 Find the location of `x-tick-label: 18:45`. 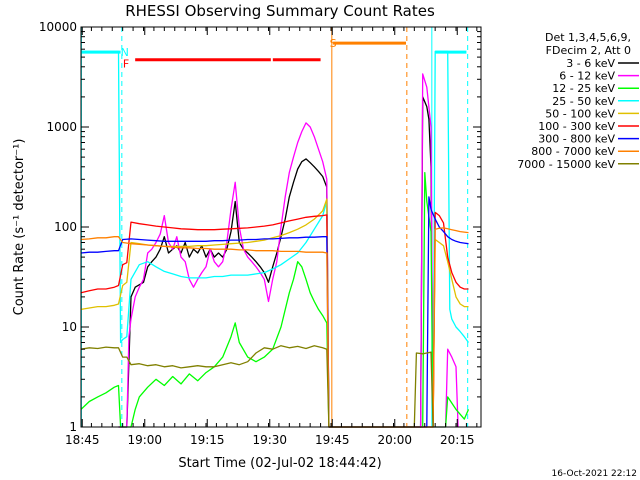

x-tick-label: 18:45 is located at coordinates (82, 440).